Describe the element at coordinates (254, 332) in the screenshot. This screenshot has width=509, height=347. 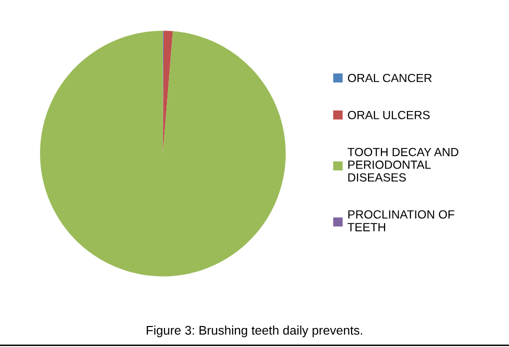
I see `caption: Figure 3: Brushing teeth daily prevents.` at that location.